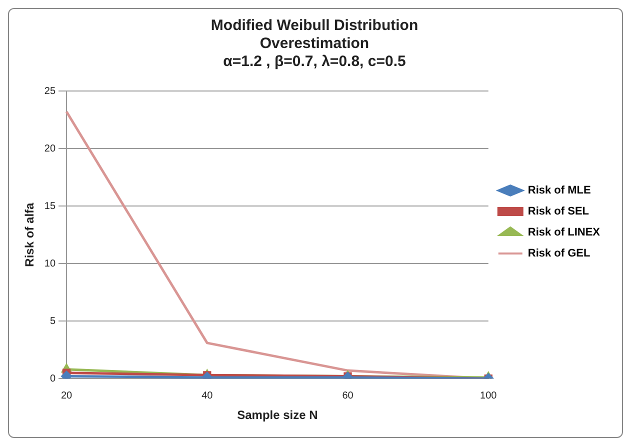 Image resolution: width=631 pixels, height=446 pixels. I want to click on y-tick-label: 5, so click(53, 321).